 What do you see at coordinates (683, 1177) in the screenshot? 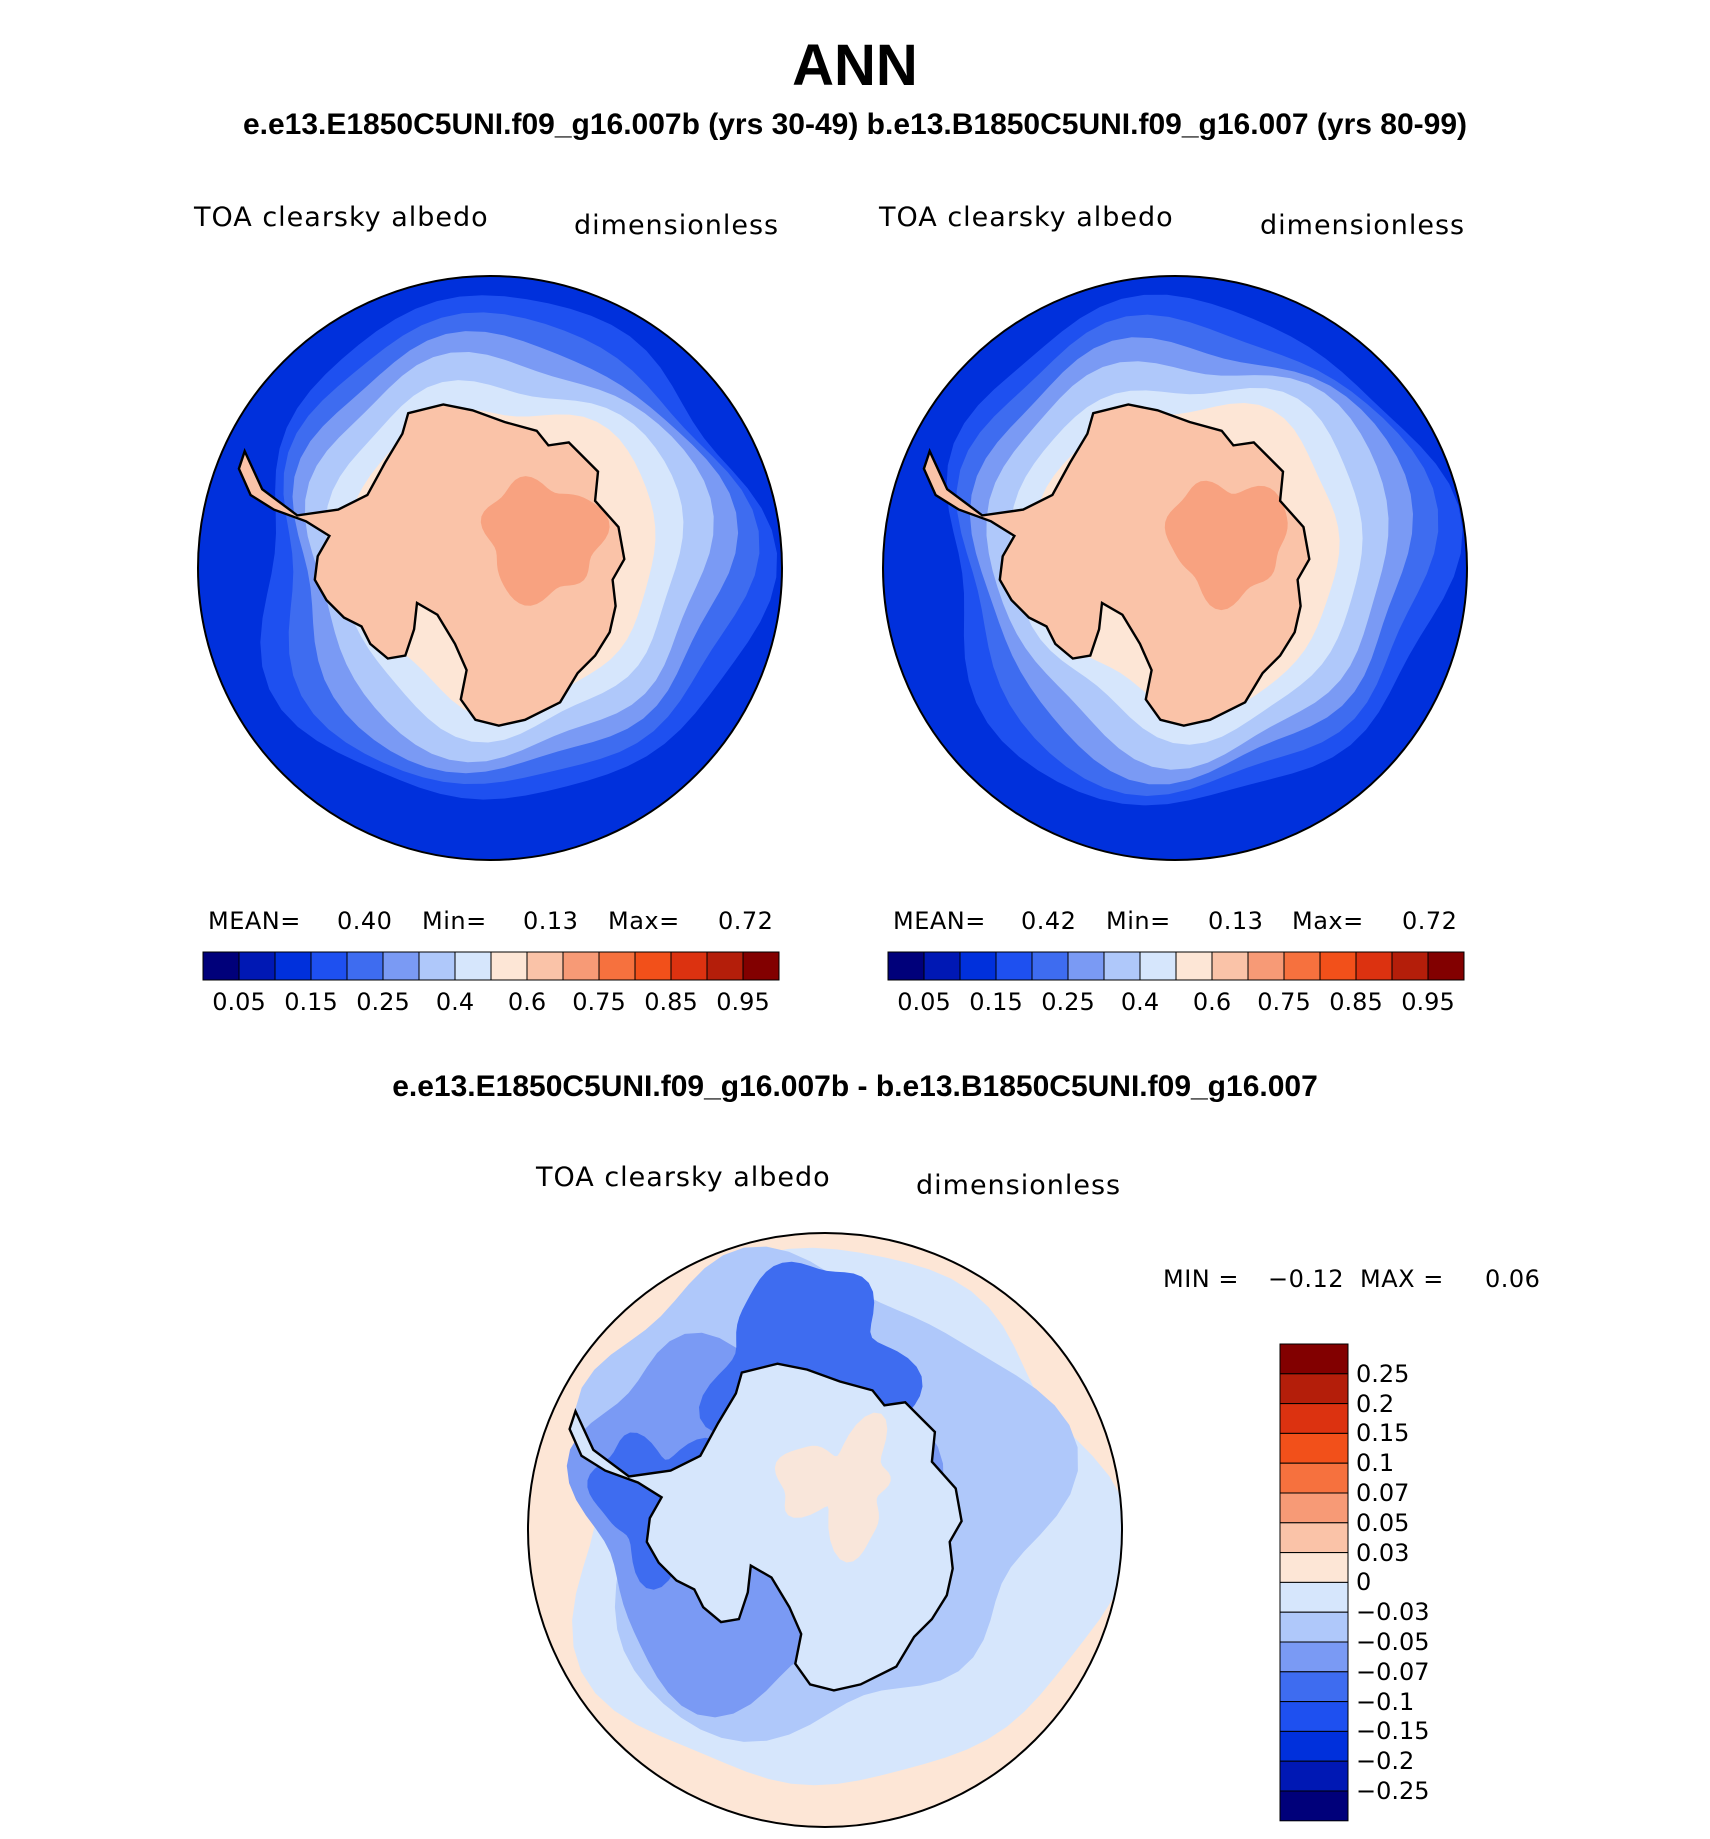
I see `panel3-variable-title: TOA clearsky albedo` at bounding box center [683, 1177].